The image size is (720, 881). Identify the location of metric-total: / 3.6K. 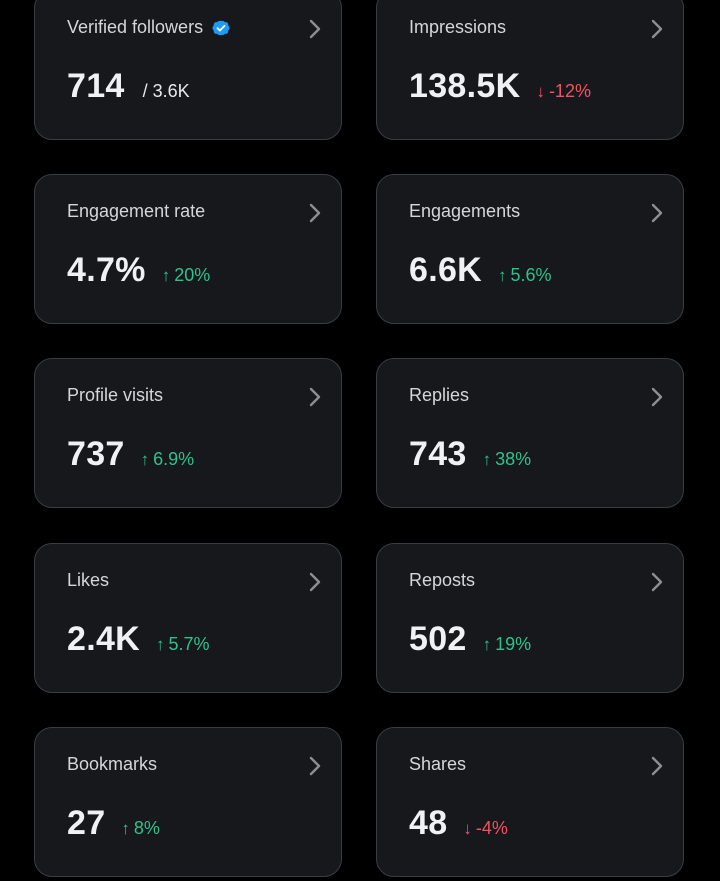
(166, 91).